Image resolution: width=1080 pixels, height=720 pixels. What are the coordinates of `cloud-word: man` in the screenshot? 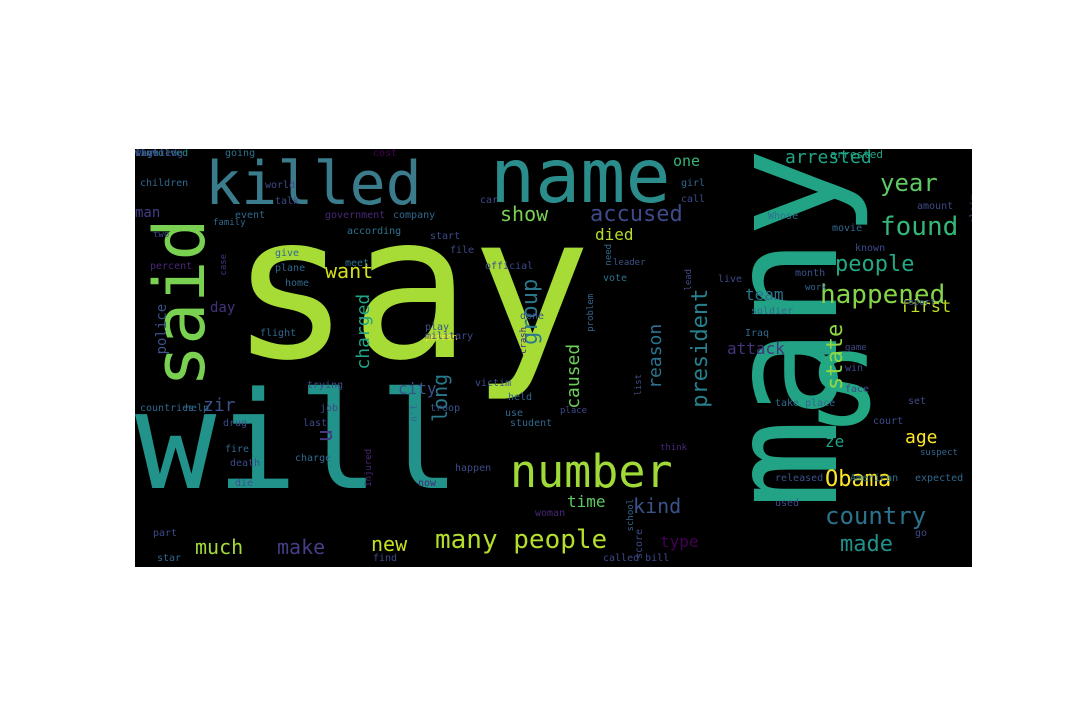 It's located at (148, 213).